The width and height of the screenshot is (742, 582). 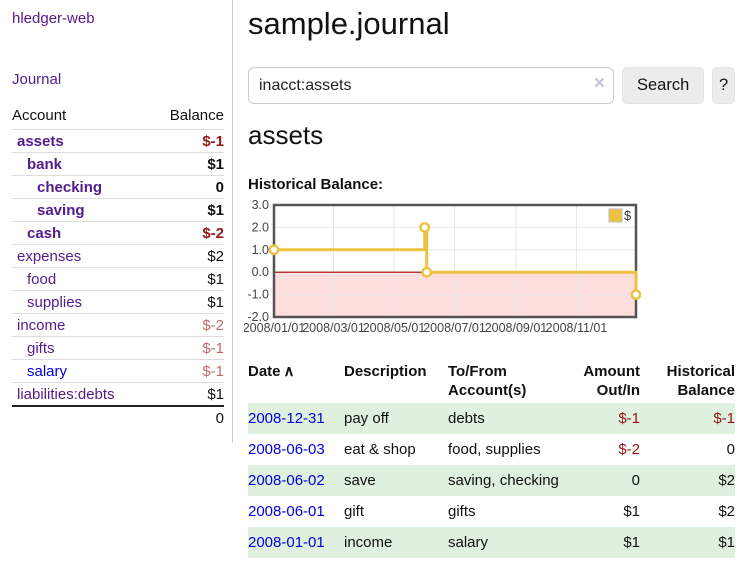 I want to click on transaction-date-link: 2008-06-01, so click(x=286, y=511).